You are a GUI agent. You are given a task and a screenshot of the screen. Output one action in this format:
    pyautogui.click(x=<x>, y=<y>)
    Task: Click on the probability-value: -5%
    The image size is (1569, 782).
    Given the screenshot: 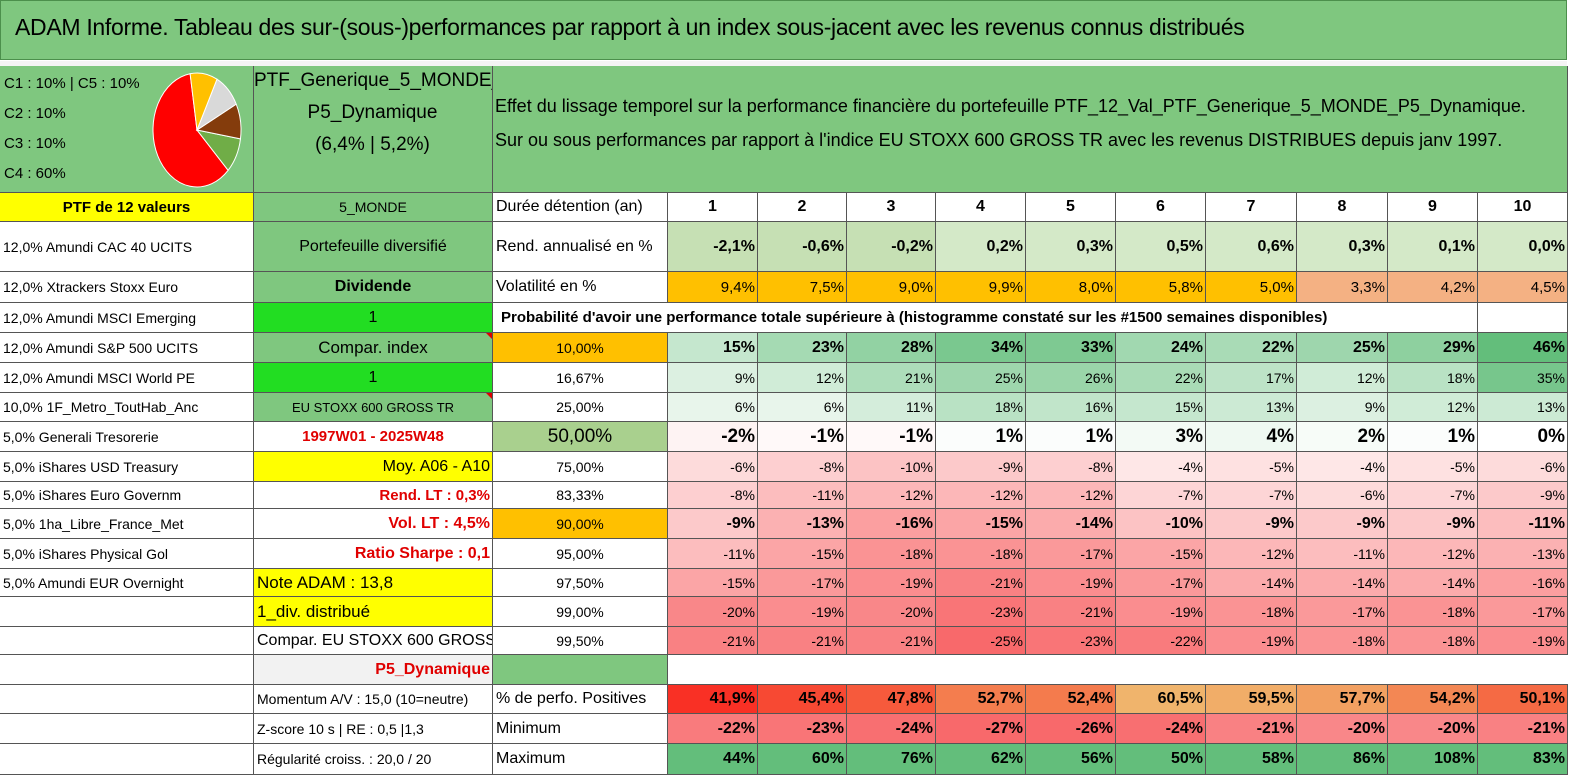 What is the action you would take?
    pyautogui.click(x=1433, y=467)
    